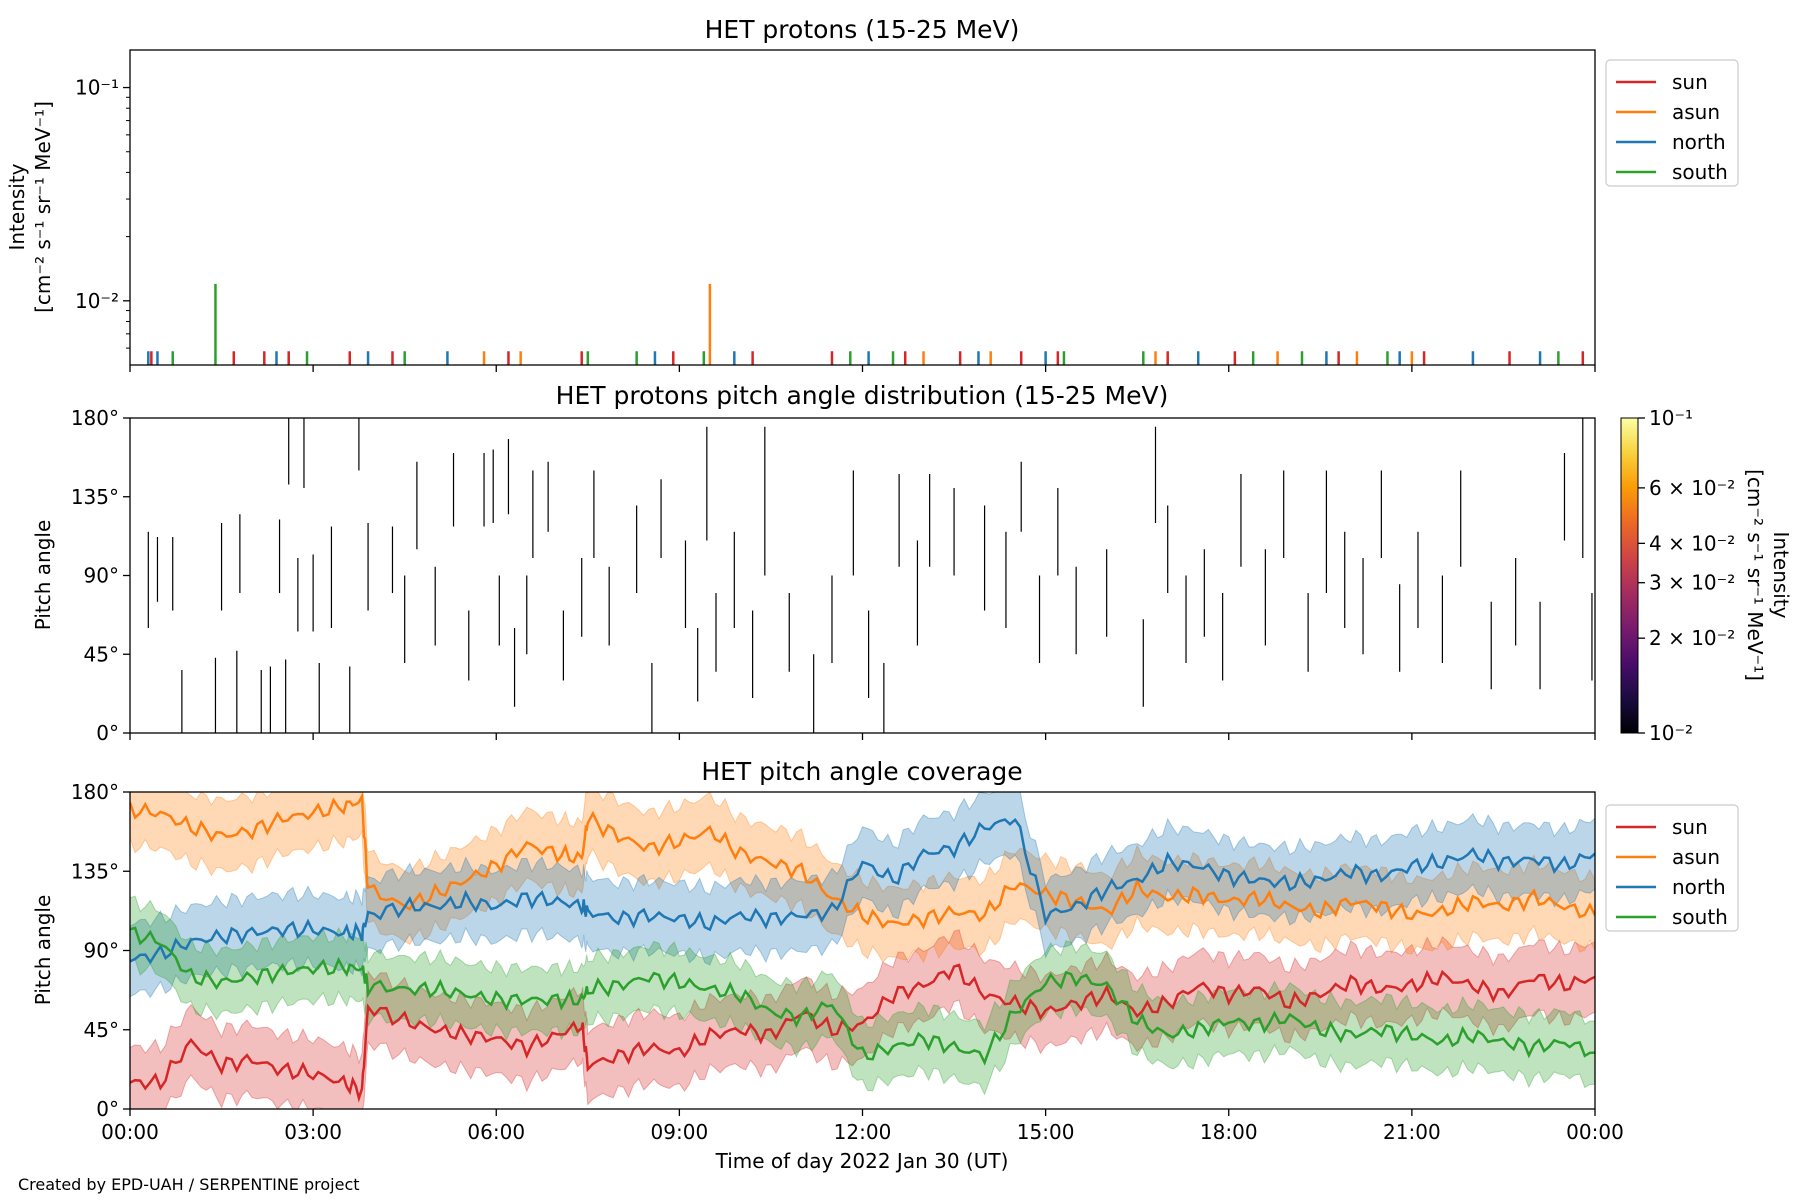 Image resolution: width=1800 pixels, height=1200 pixels. Describe the element at coordinates (863, 1132) in the screenshot. I see `x-tick-label: 12:00` at that location.